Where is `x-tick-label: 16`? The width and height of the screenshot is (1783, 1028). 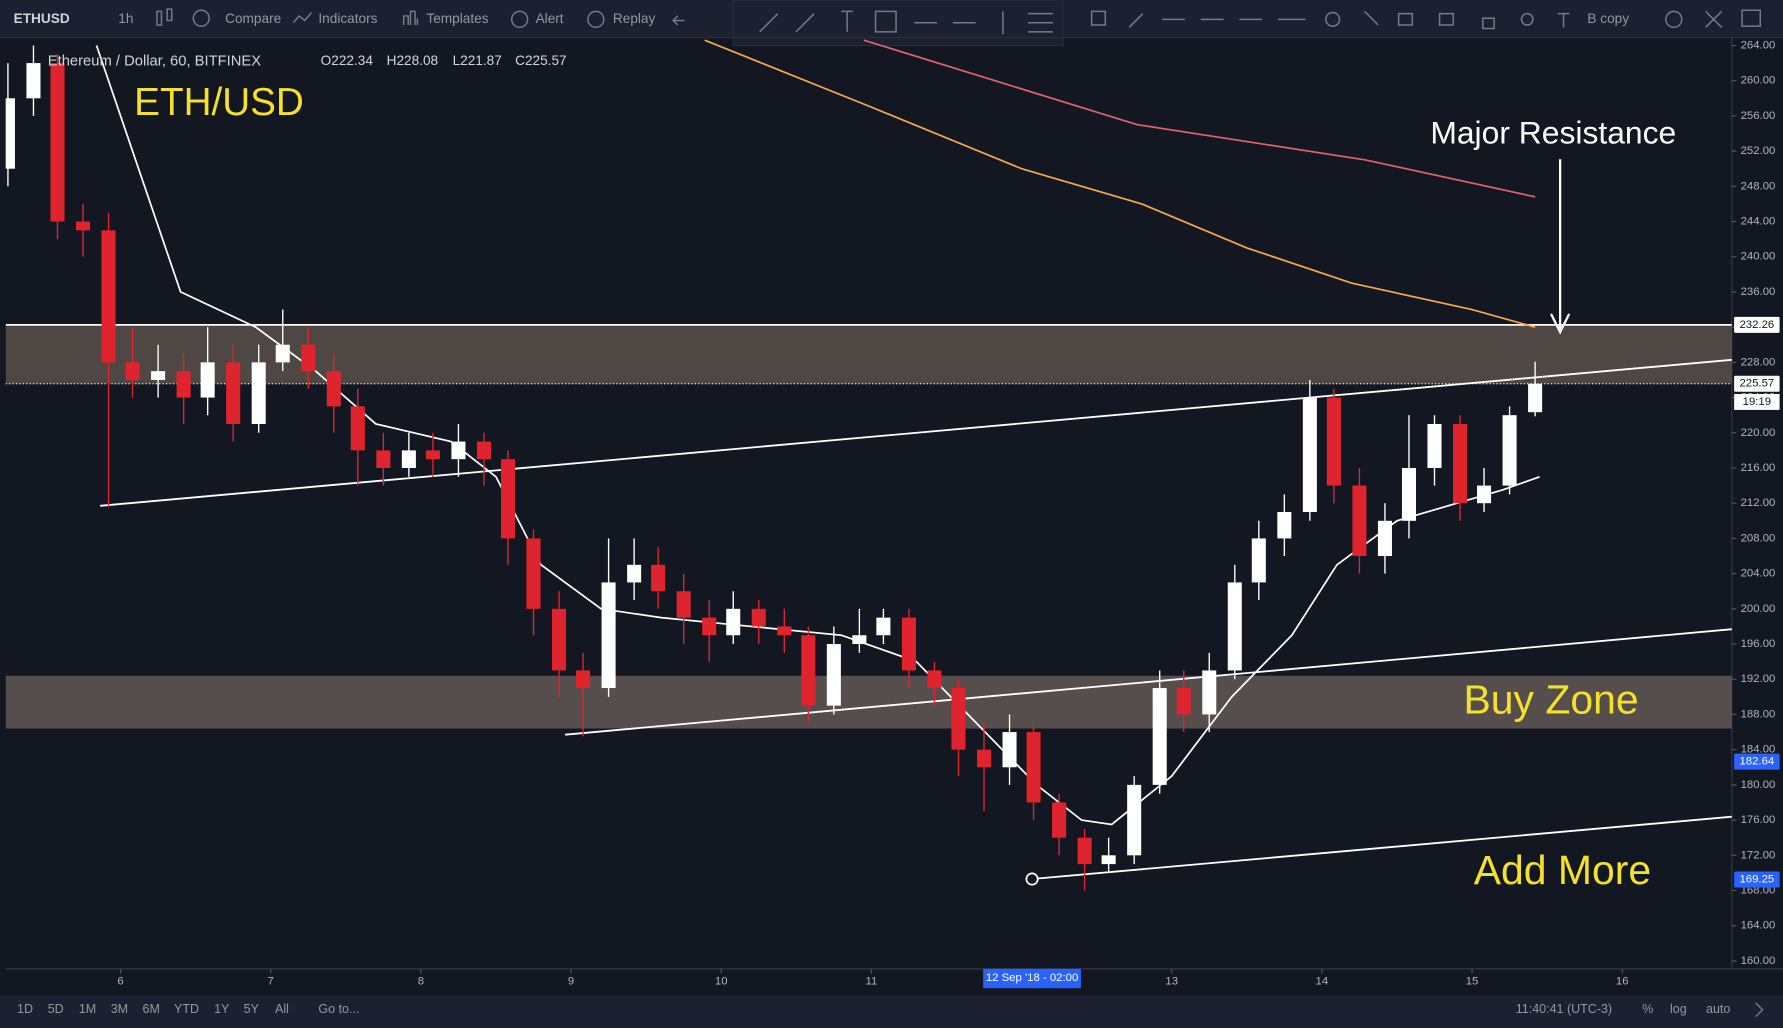 x-tick-label: 16 is located at coordinates (1622, 981).